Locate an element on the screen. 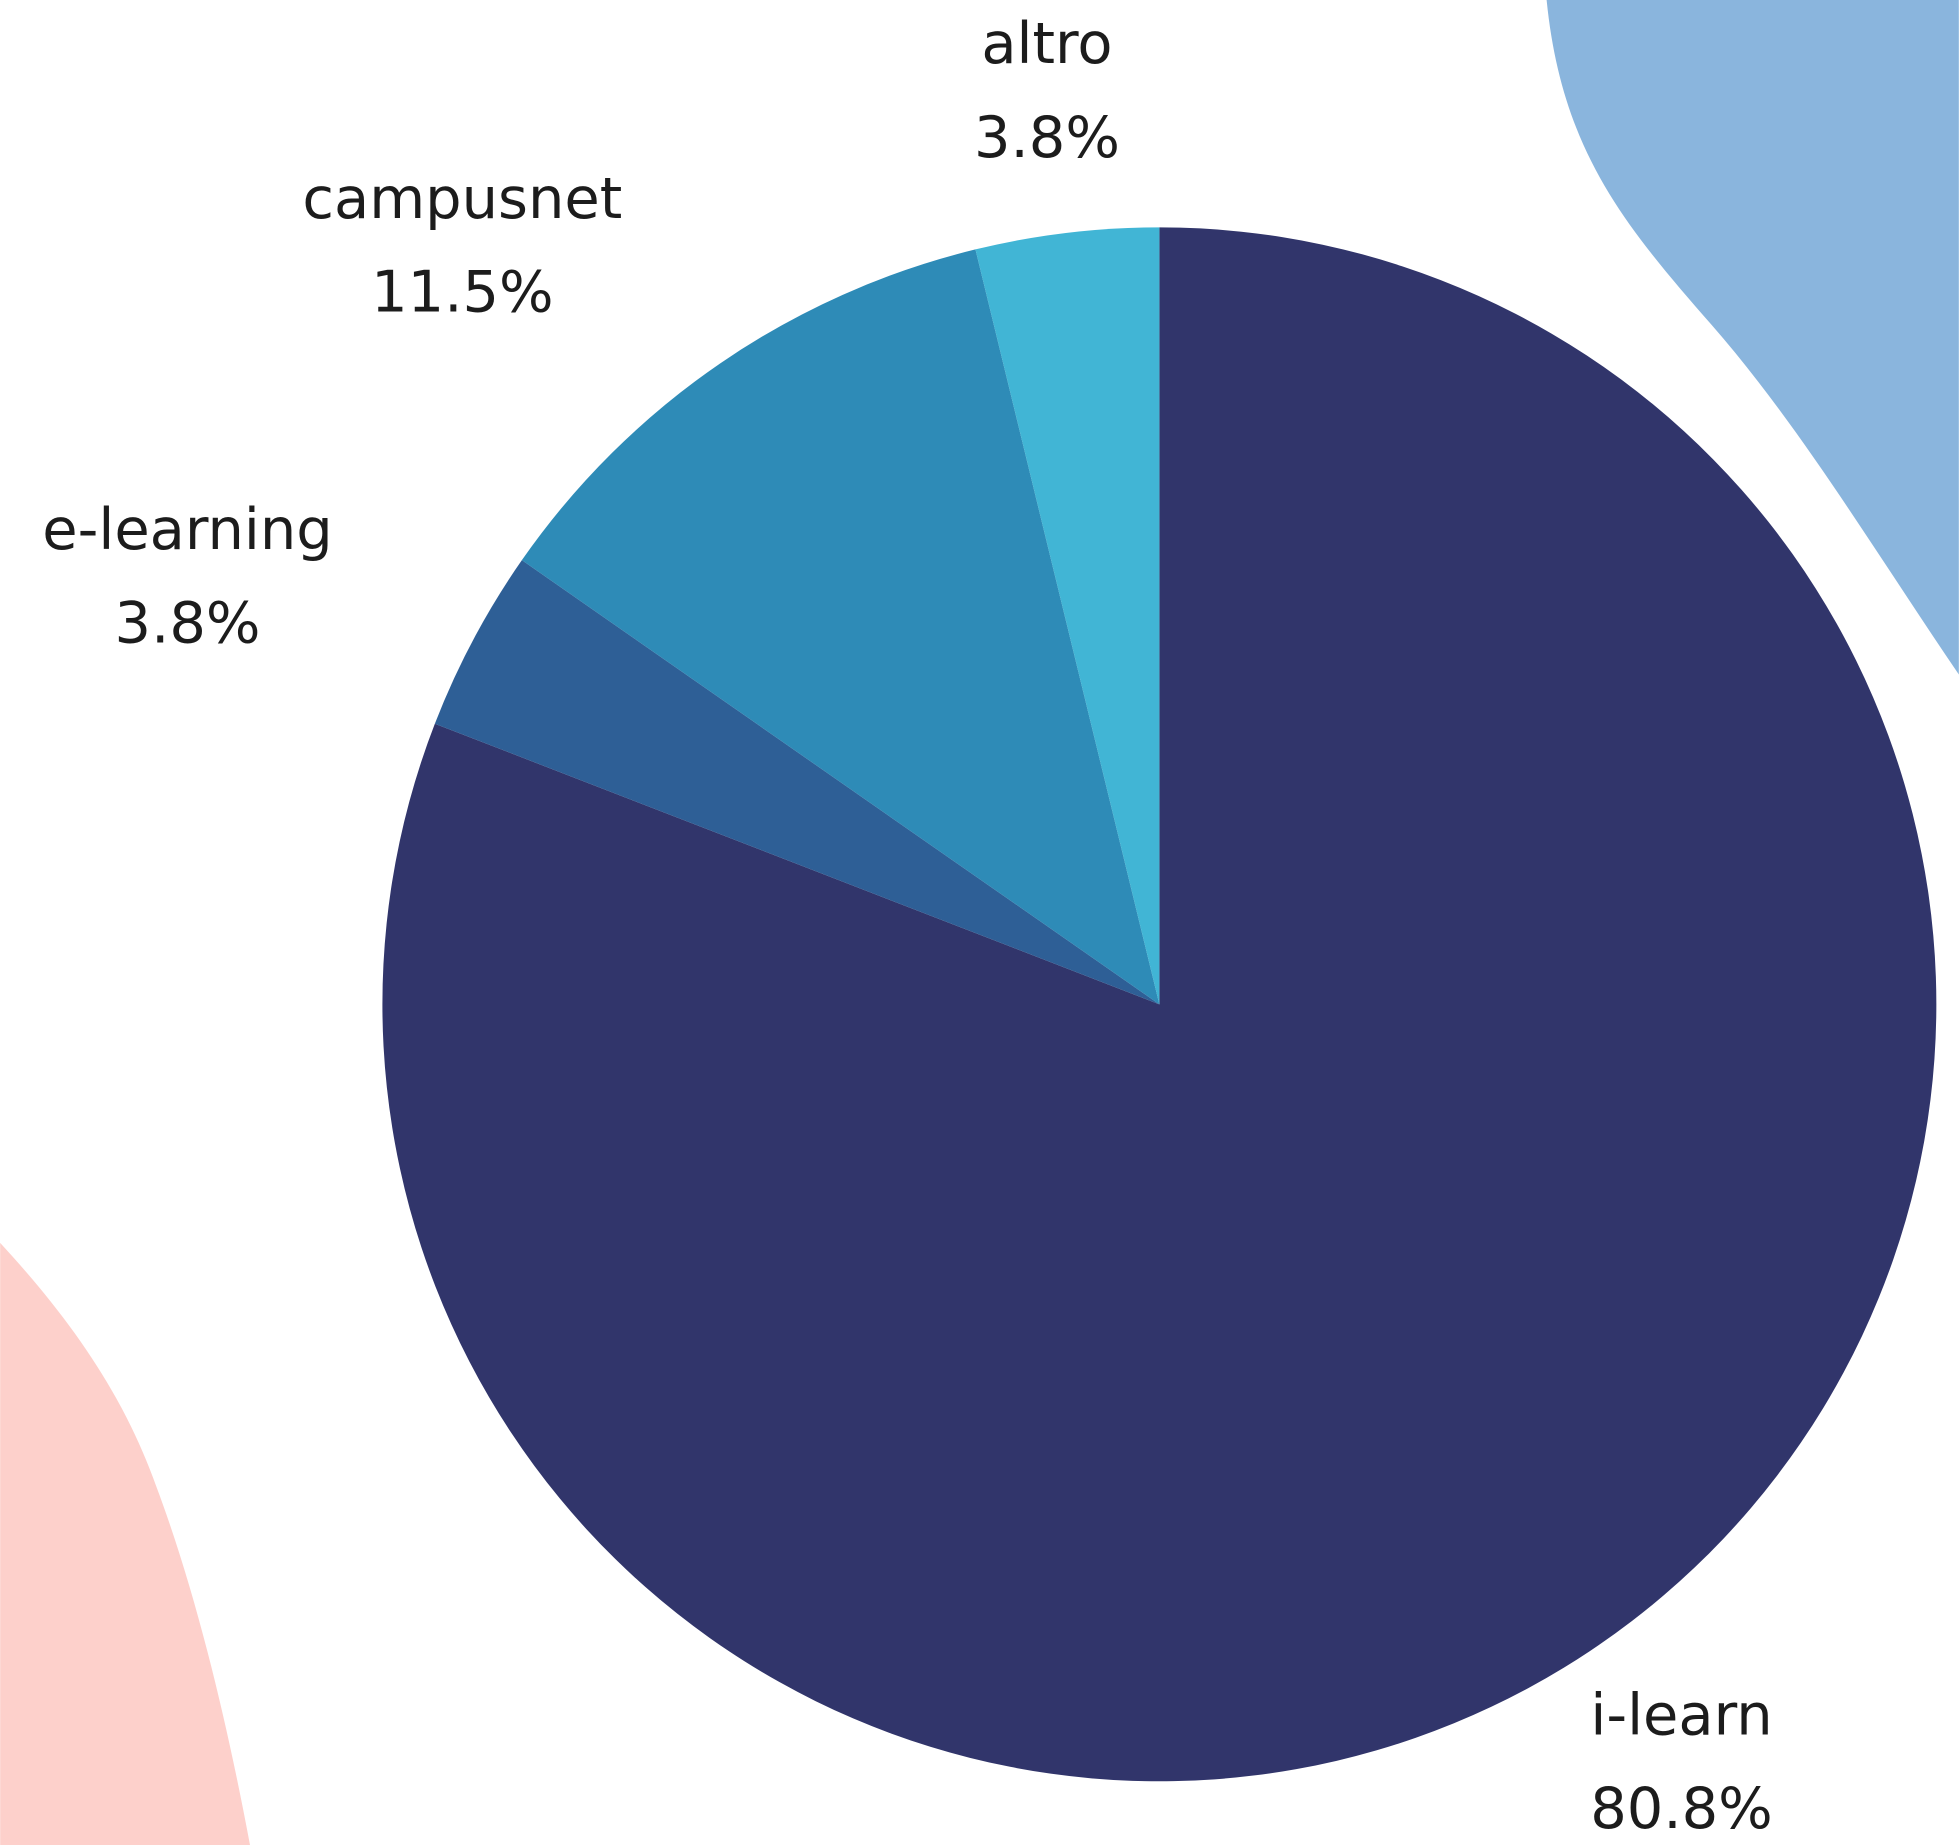 The image size is (1959, 1845). value-label: 11.5% is located at coordinates (462, 292).